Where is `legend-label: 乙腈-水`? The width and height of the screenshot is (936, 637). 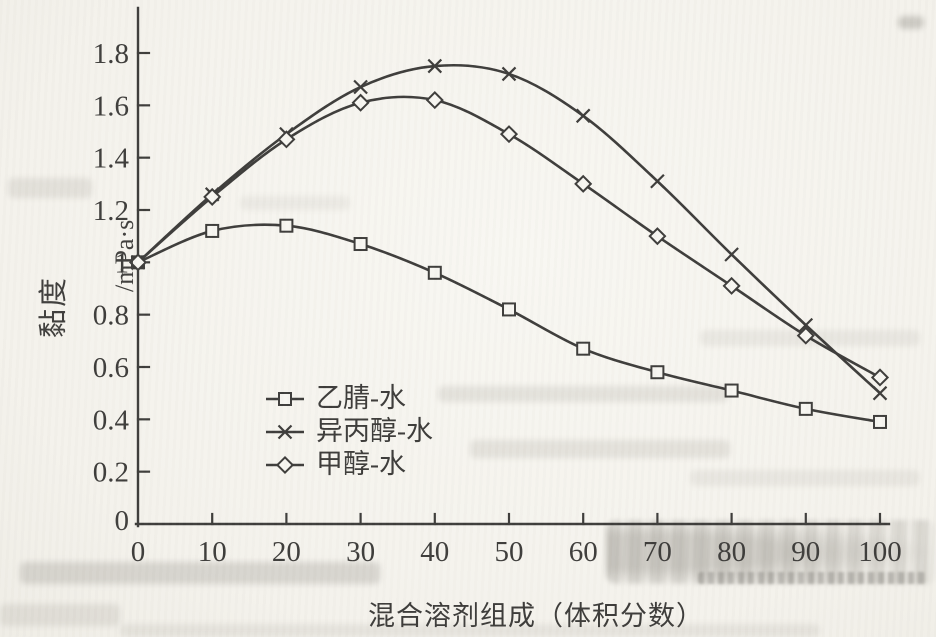
legend-label: 乙腈-水 is located at coordinates (361, 398).